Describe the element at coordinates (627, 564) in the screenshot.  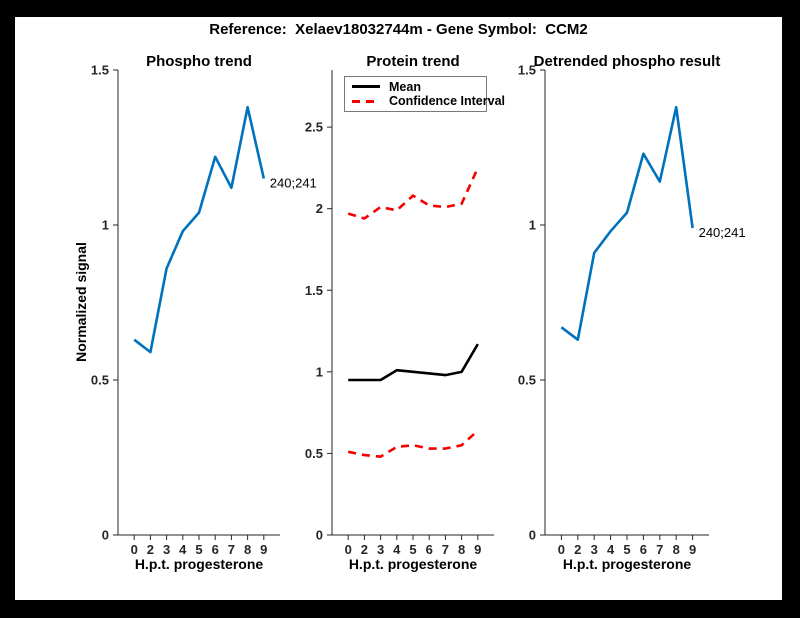
I see `x-axis-label-3: H.p.t. progesterone` at that location.